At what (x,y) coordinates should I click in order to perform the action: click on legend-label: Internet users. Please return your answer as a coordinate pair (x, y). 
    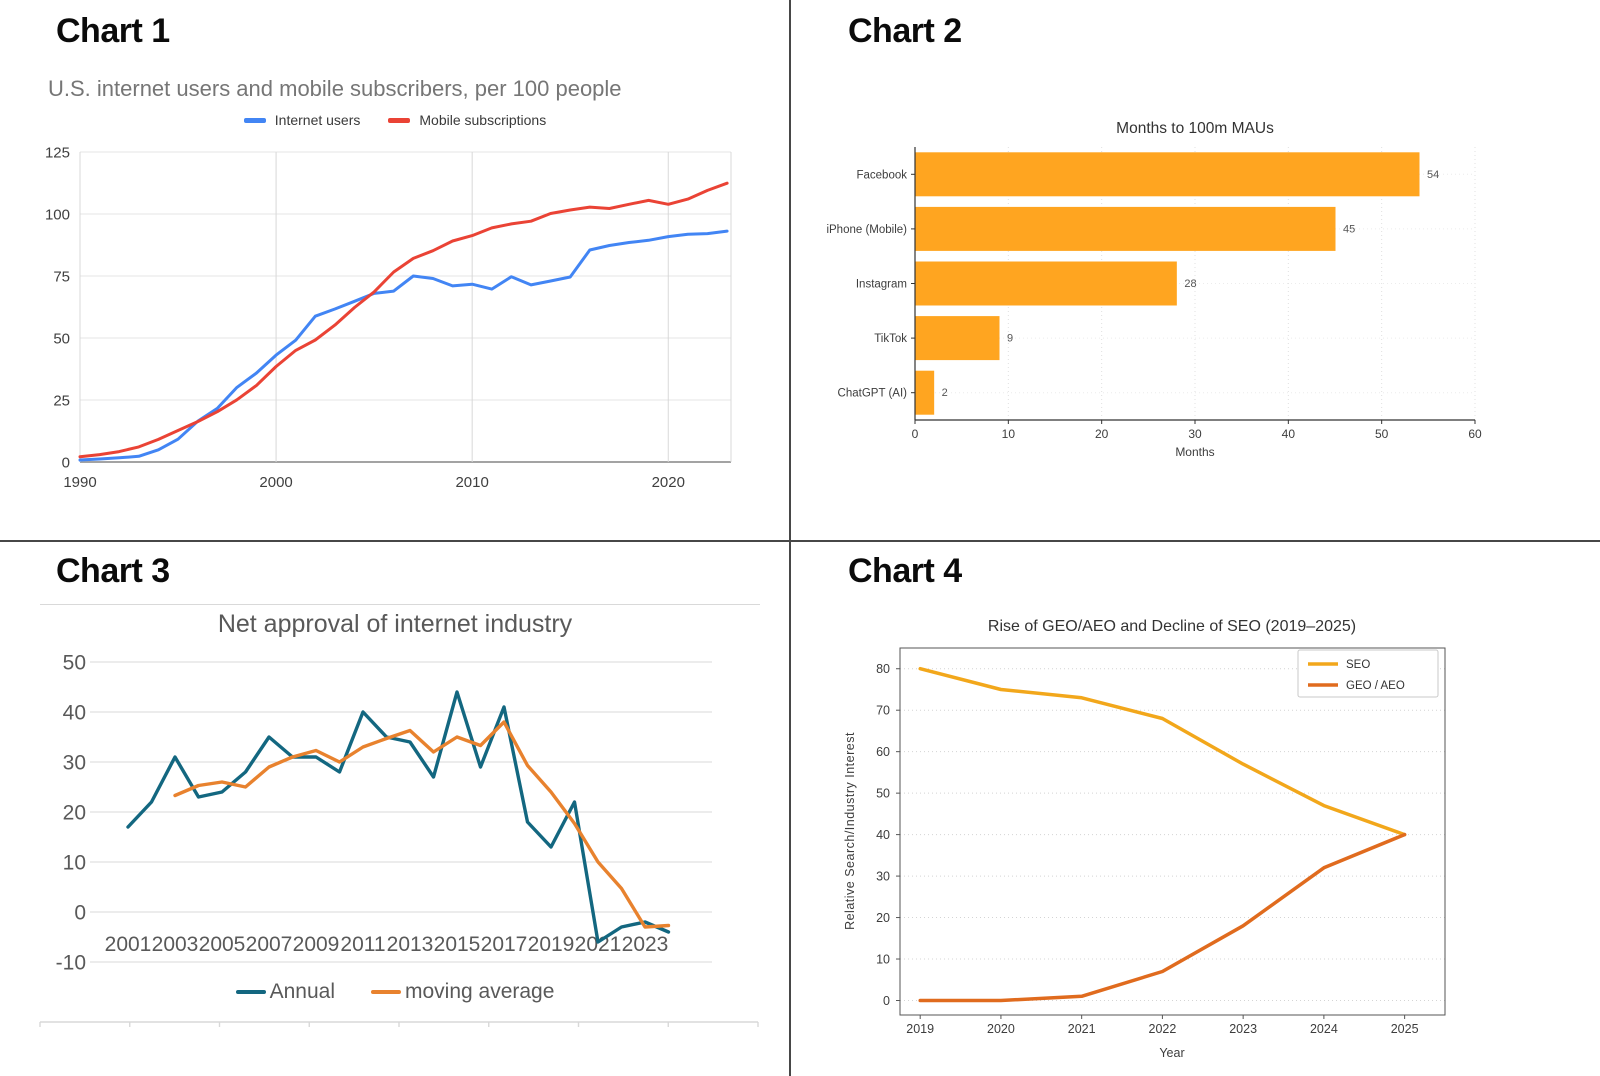
    Looking at the image, I should click on (317, 120).